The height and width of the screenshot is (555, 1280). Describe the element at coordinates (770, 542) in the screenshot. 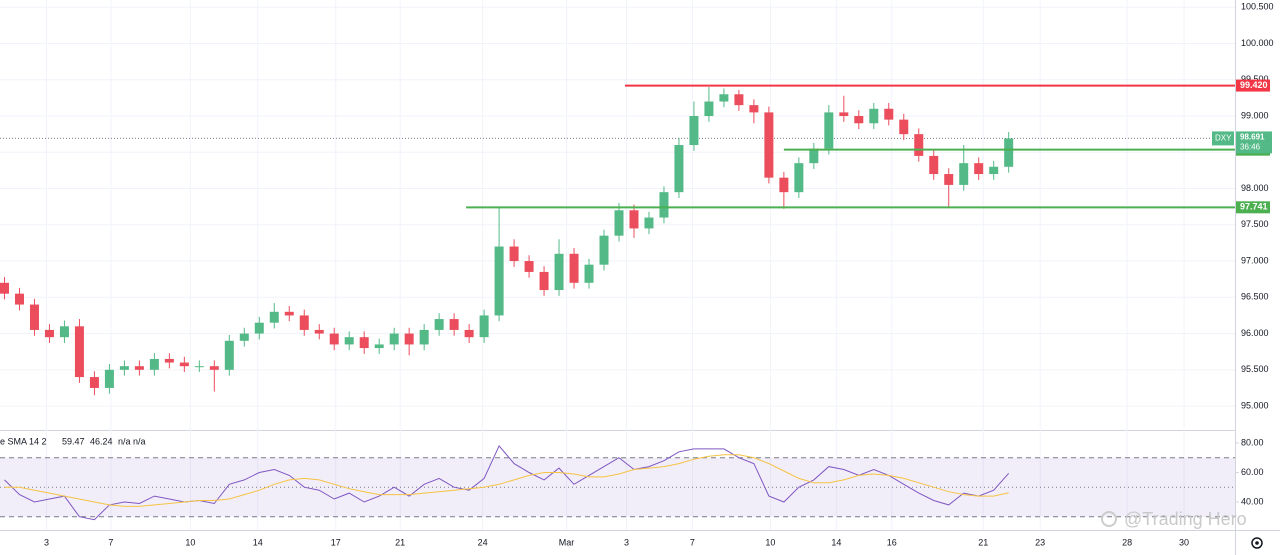

I see `x-tick-label: 10` at that location.